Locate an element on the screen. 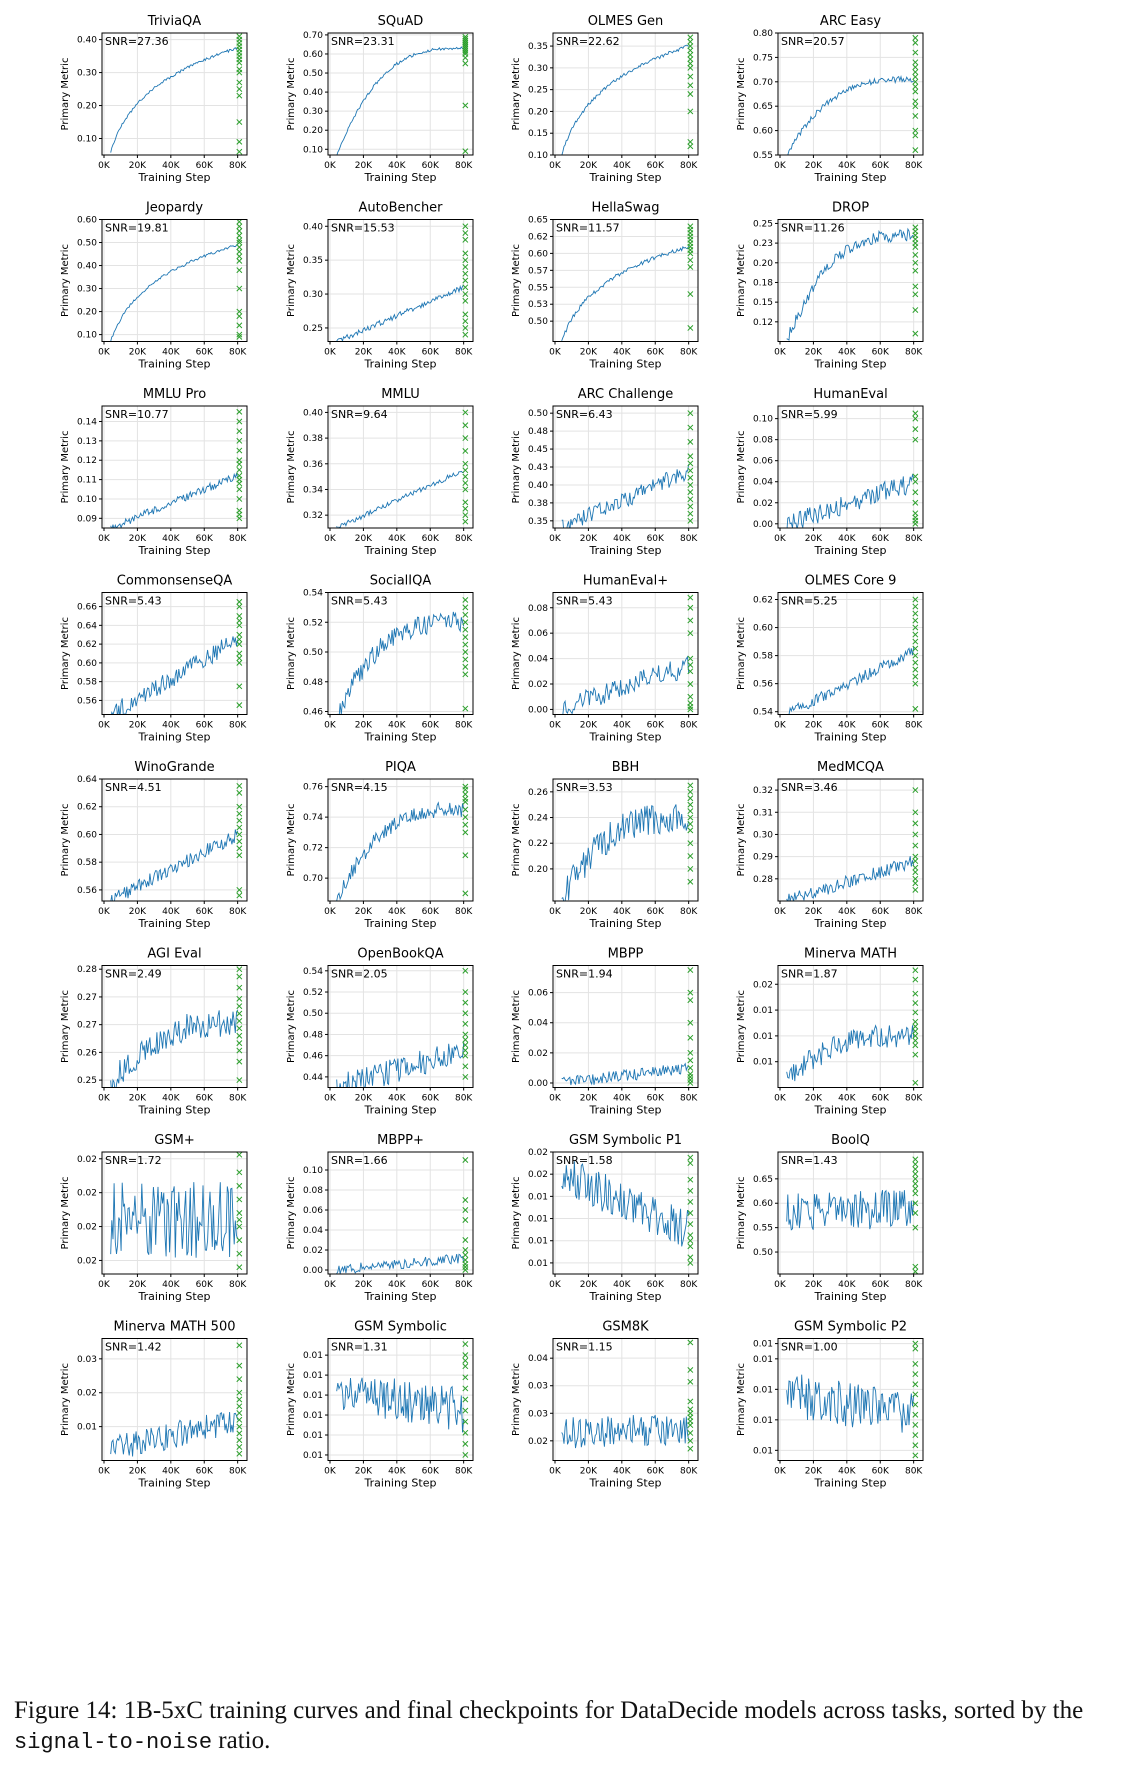 This screenshot has height=1766, width=1129. y-tick-label: 0.25 is located at coordinates (538, 91).